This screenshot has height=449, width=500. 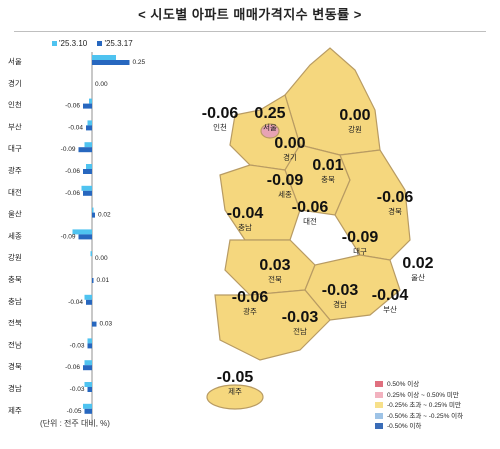 I want to click on category-label: 대전, so click(x=15, y=192).